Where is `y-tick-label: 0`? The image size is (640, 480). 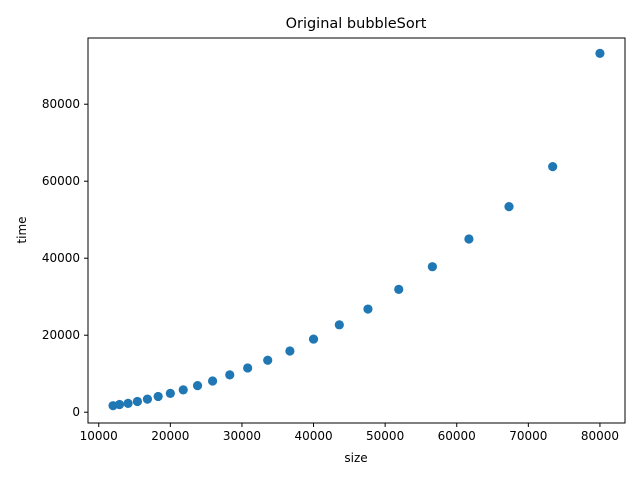 y-tick-label: 0 is located at coordinates (76, 412).